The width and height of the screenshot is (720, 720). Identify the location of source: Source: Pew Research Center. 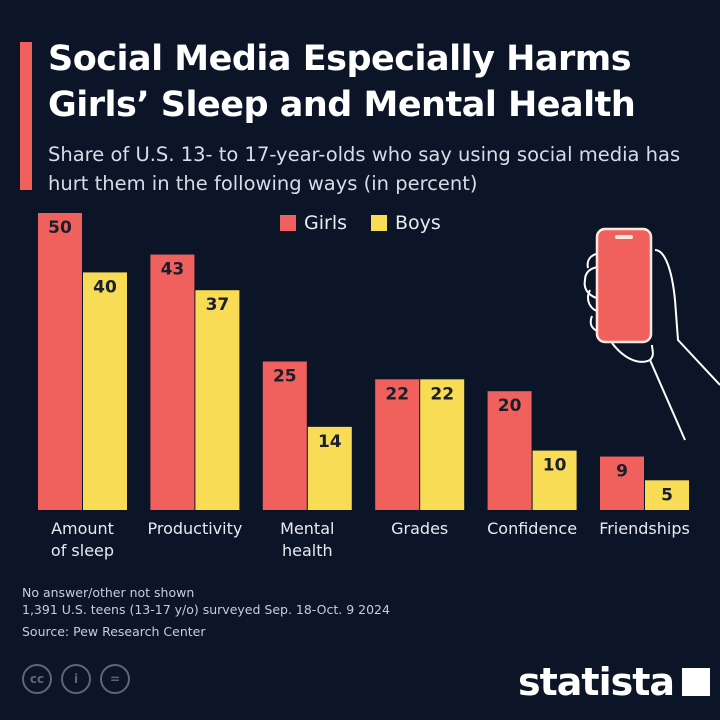
(114, 631).